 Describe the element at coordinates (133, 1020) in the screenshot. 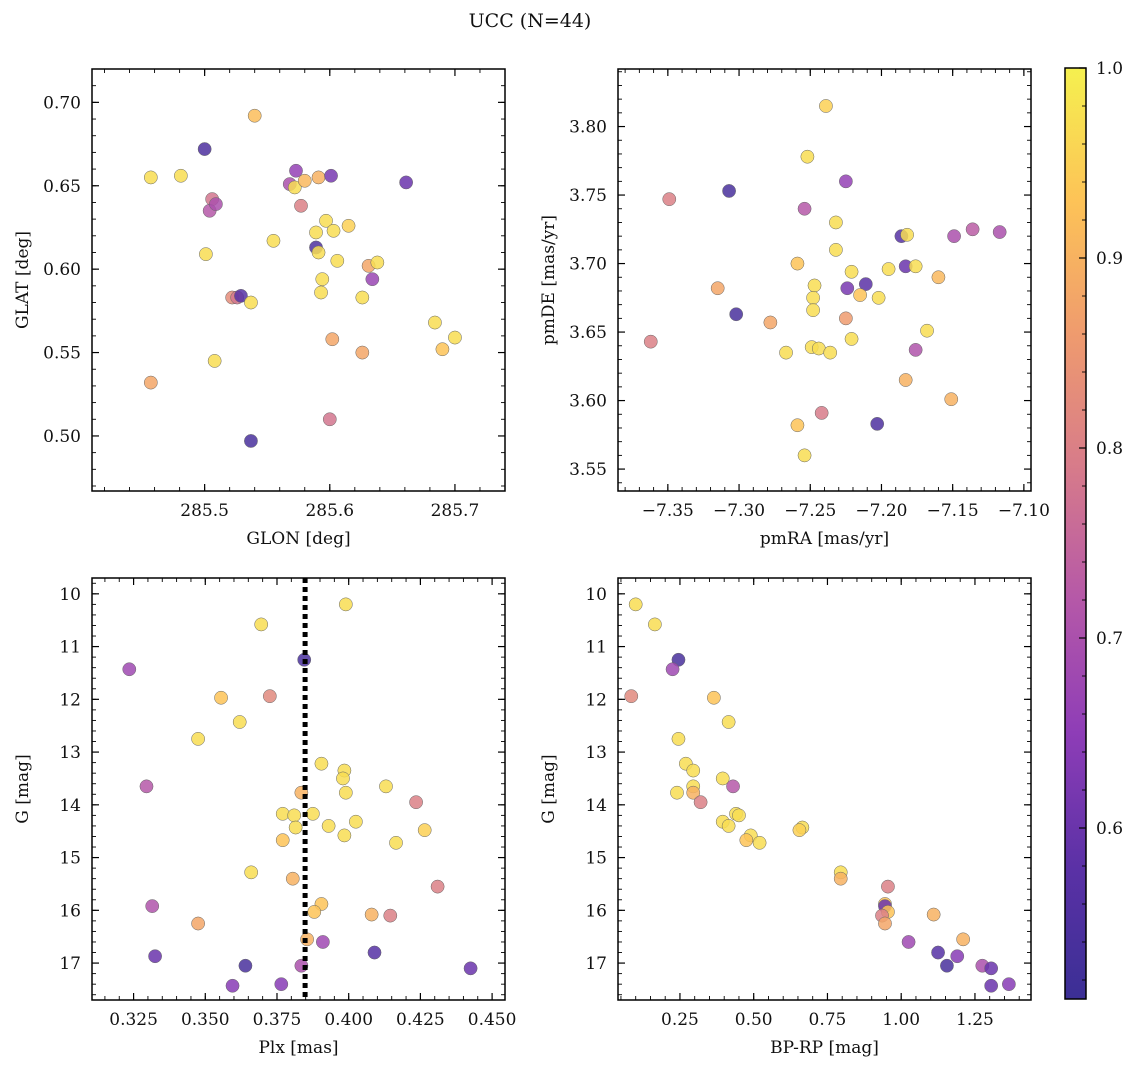

I see `x-tick-label: 0.325` at that location.